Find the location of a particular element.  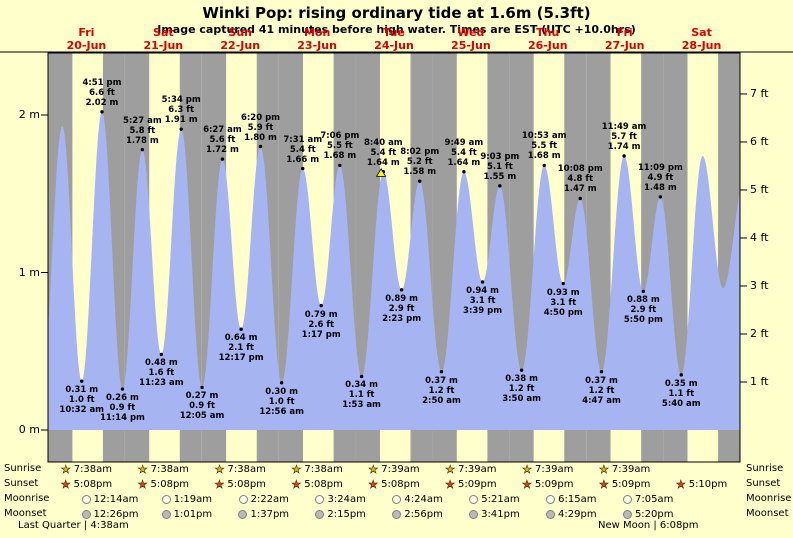

low-tide-annotation: 0.26 m 0.9 ft 11:14 pm is located at coordinates (122, 408).